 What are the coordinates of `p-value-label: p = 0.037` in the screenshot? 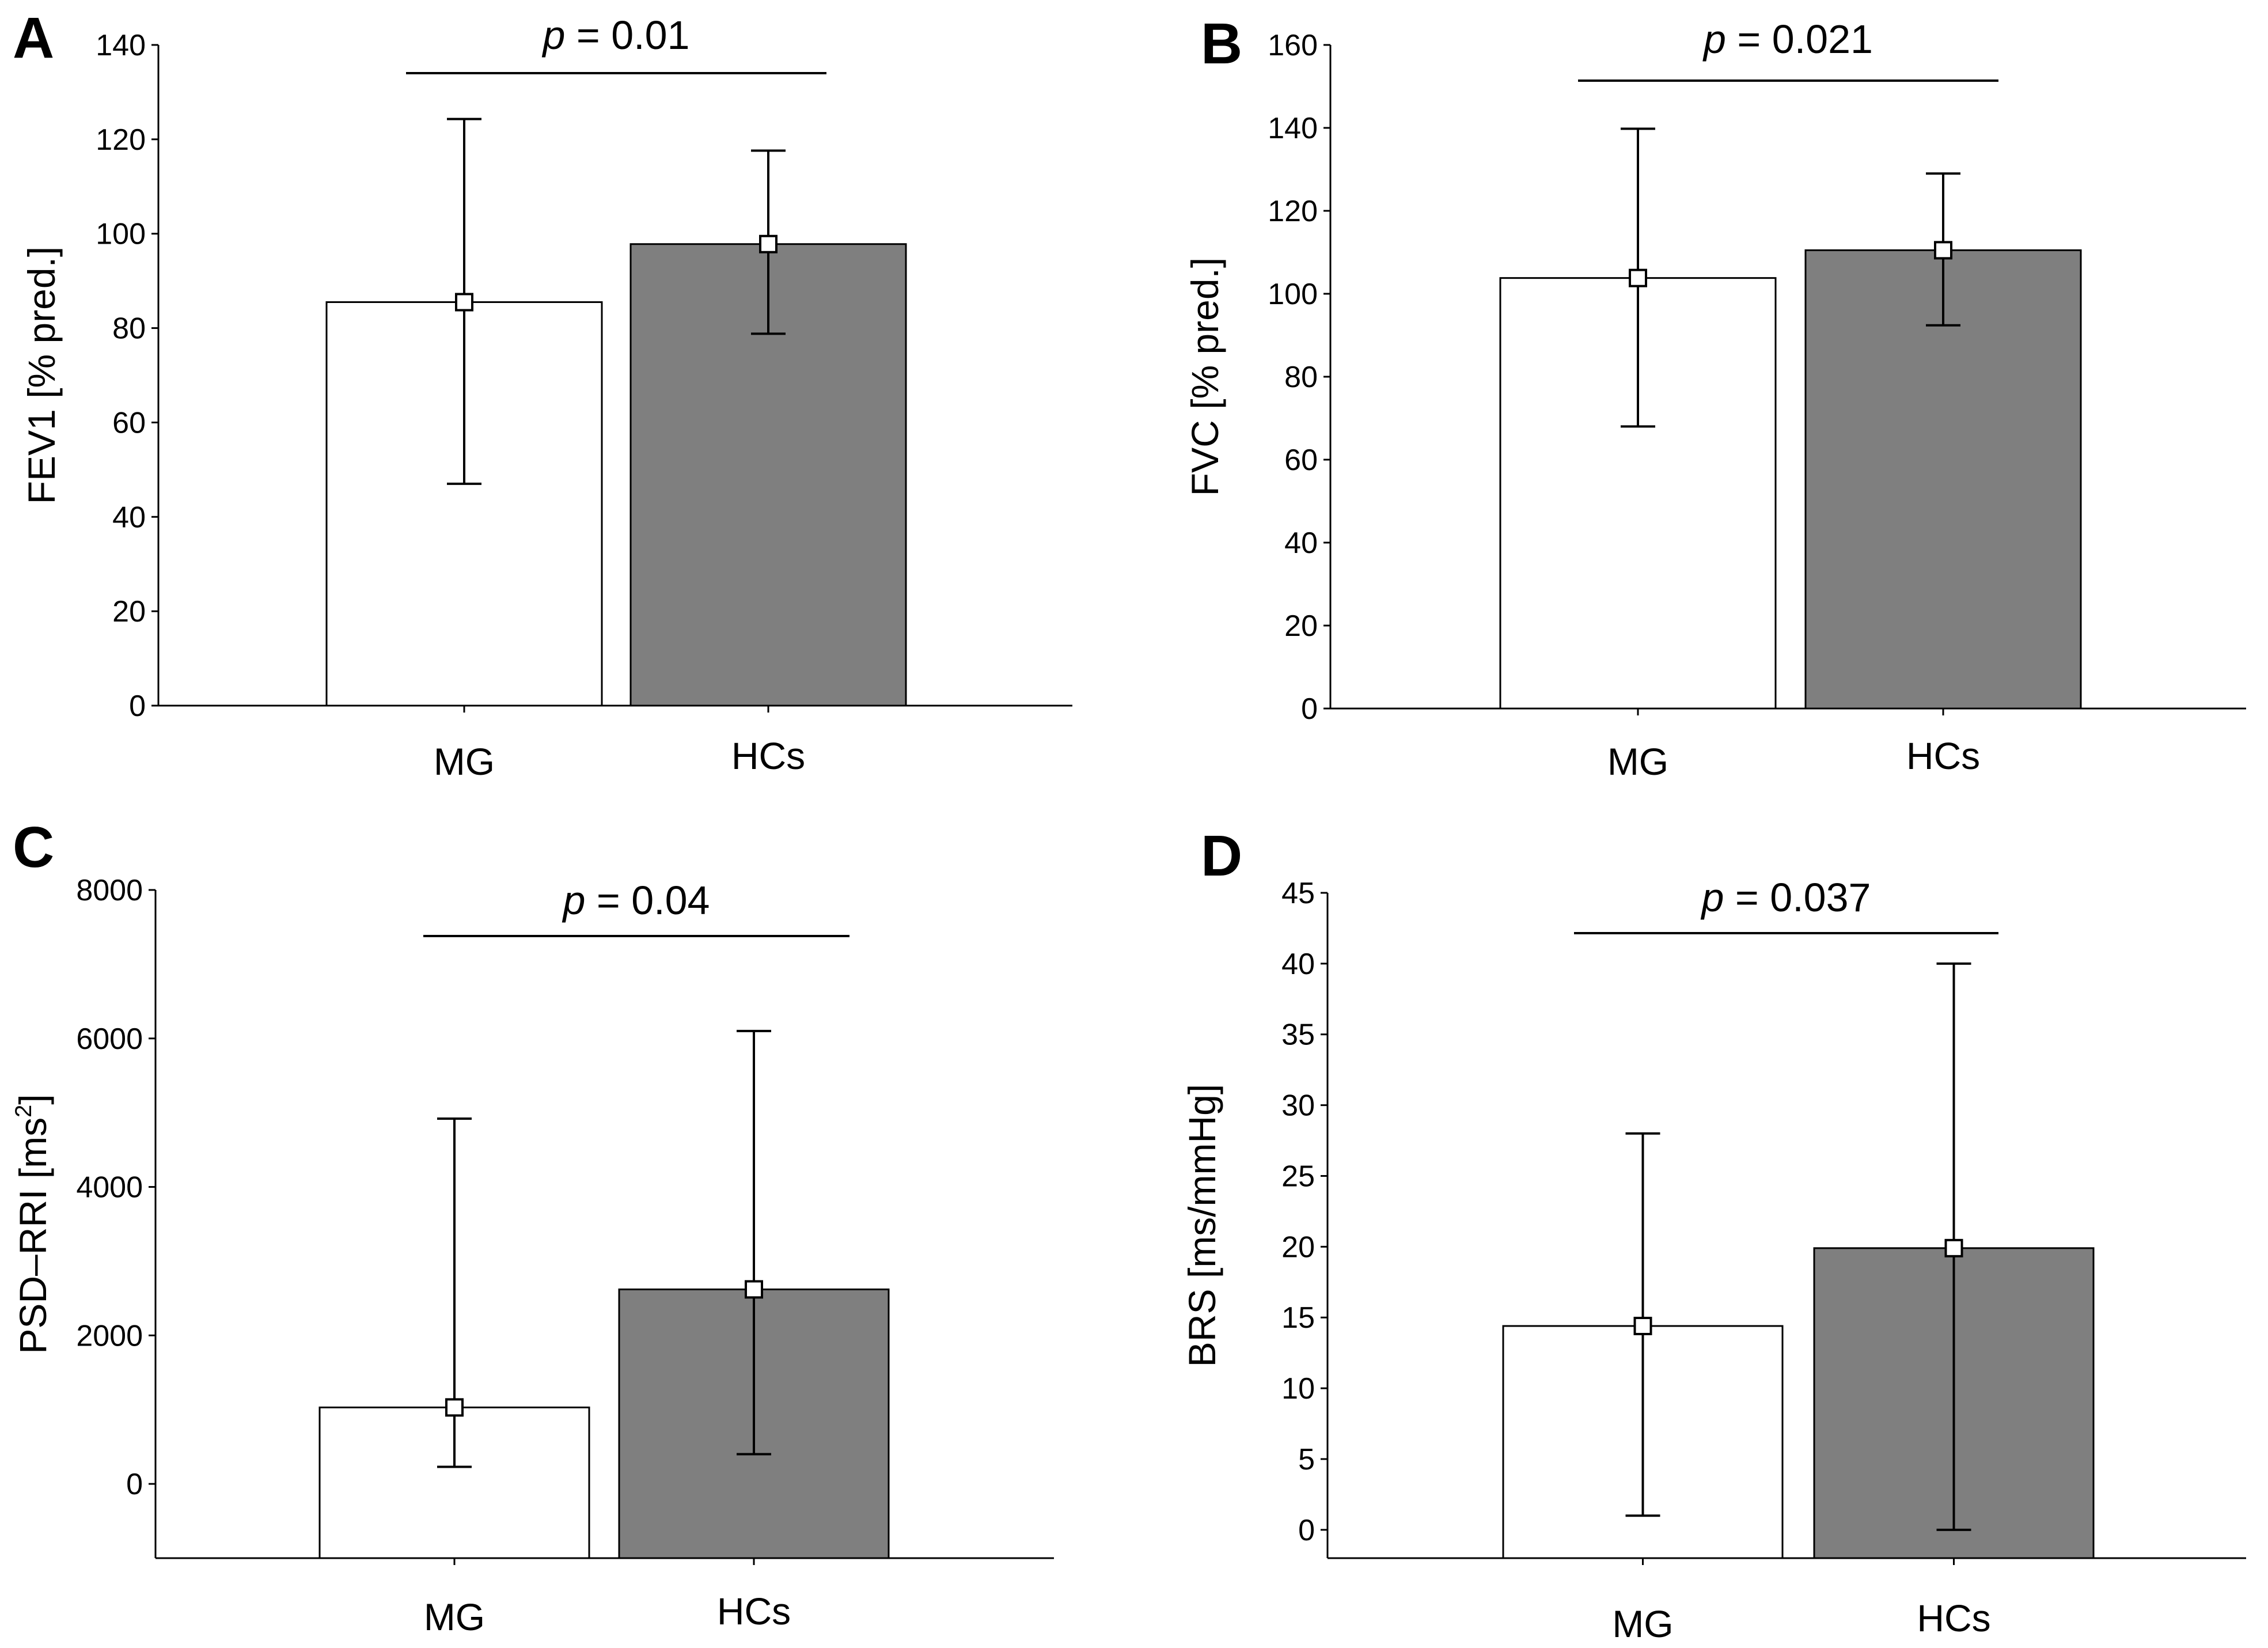 It's located at (1786, 897).